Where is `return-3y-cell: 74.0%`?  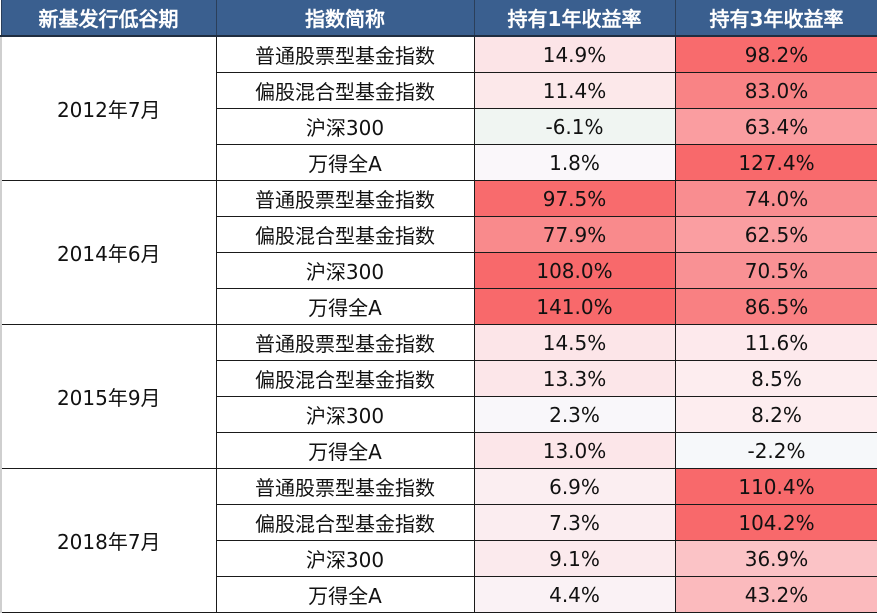 return-3y-cell: 74.0% is located at coordinates (775, 198).